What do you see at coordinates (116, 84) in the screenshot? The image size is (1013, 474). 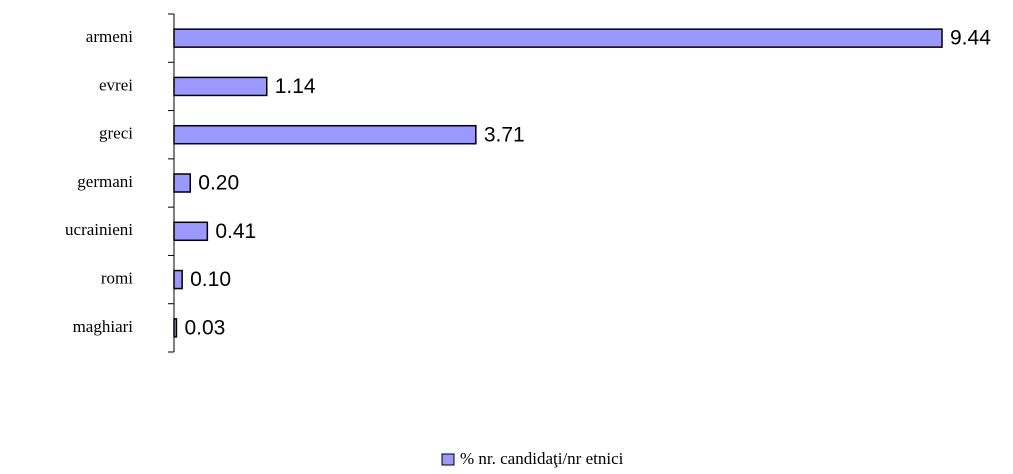 I see `category-label: evrei` at bounding box center [116, 84].